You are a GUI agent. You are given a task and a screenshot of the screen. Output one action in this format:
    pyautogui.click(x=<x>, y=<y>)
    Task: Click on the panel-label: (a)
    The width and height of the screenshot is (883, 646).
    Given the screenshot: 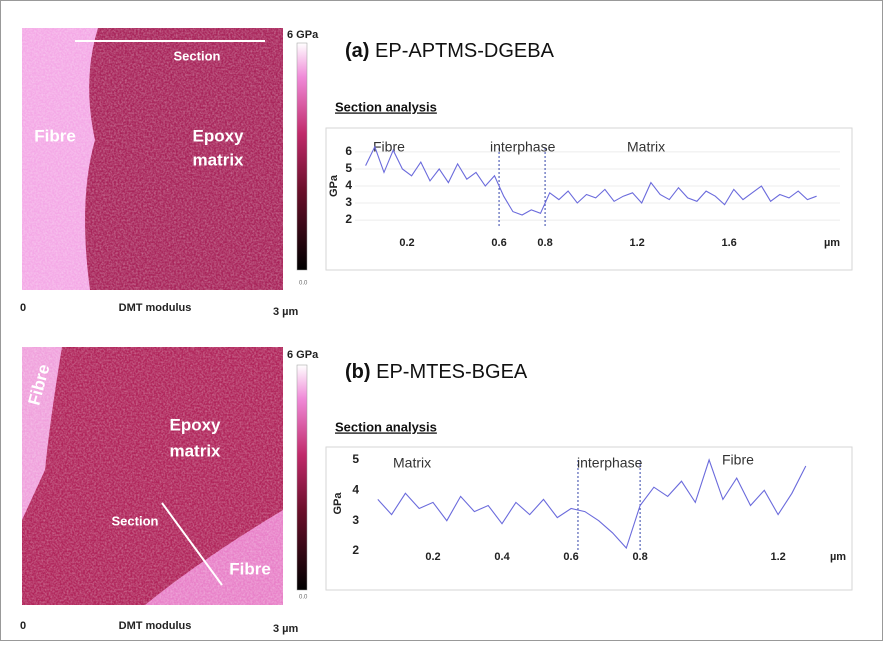 What is the action you would take?
    pyautogui.click(x=357, y=51)
    